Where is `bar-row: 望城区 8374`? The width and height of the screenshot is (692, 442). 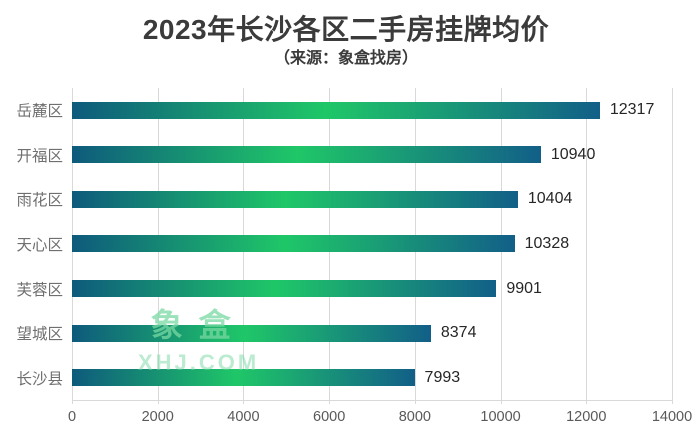
bar-row: 望城区 8374 is located at coordinates (344, 333).